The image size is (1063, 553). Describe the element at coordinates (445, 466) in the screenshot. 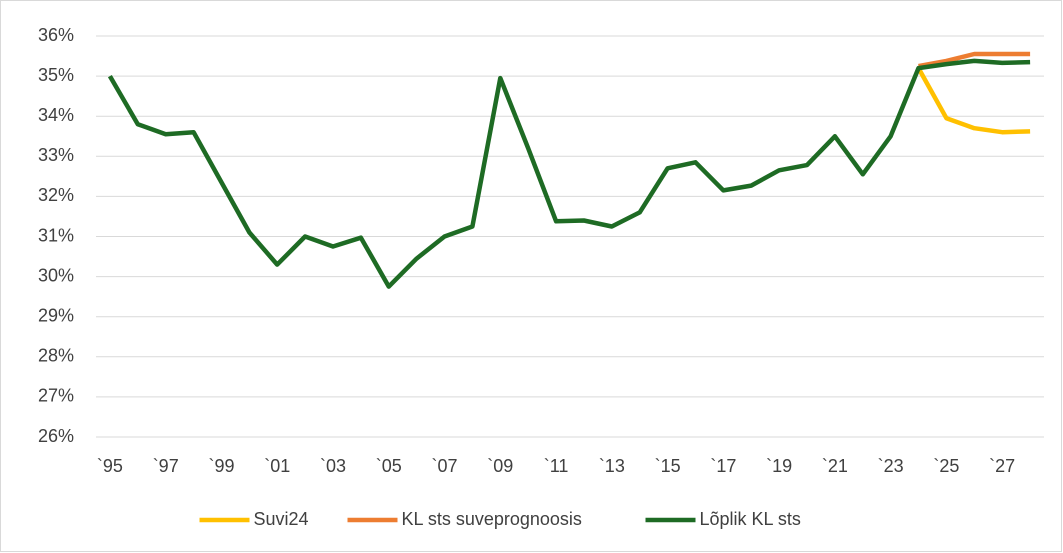

I see `x-tick-label: `07` at that location.